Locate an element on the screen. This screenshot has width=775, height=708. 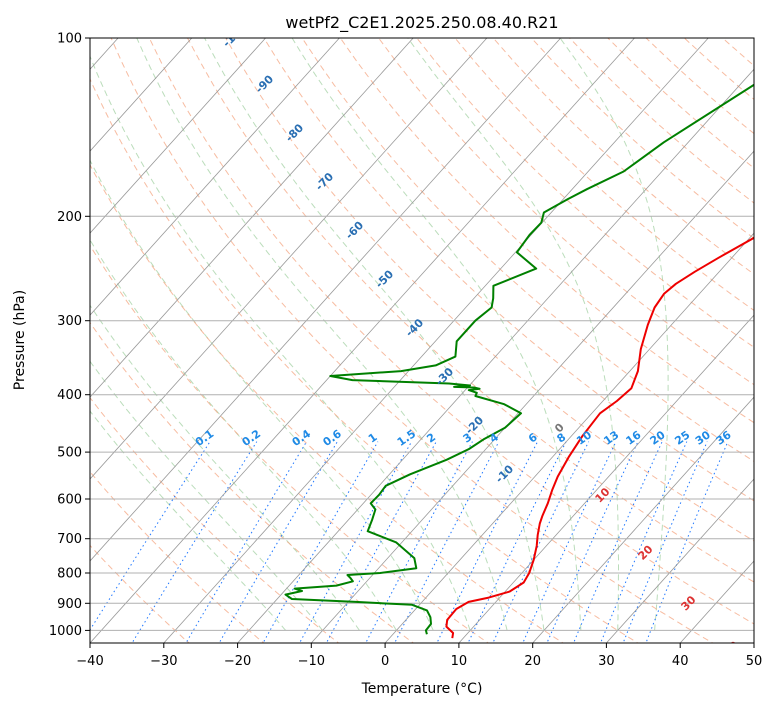
x-tick-label: 50 is located at coordinates (754, 661).